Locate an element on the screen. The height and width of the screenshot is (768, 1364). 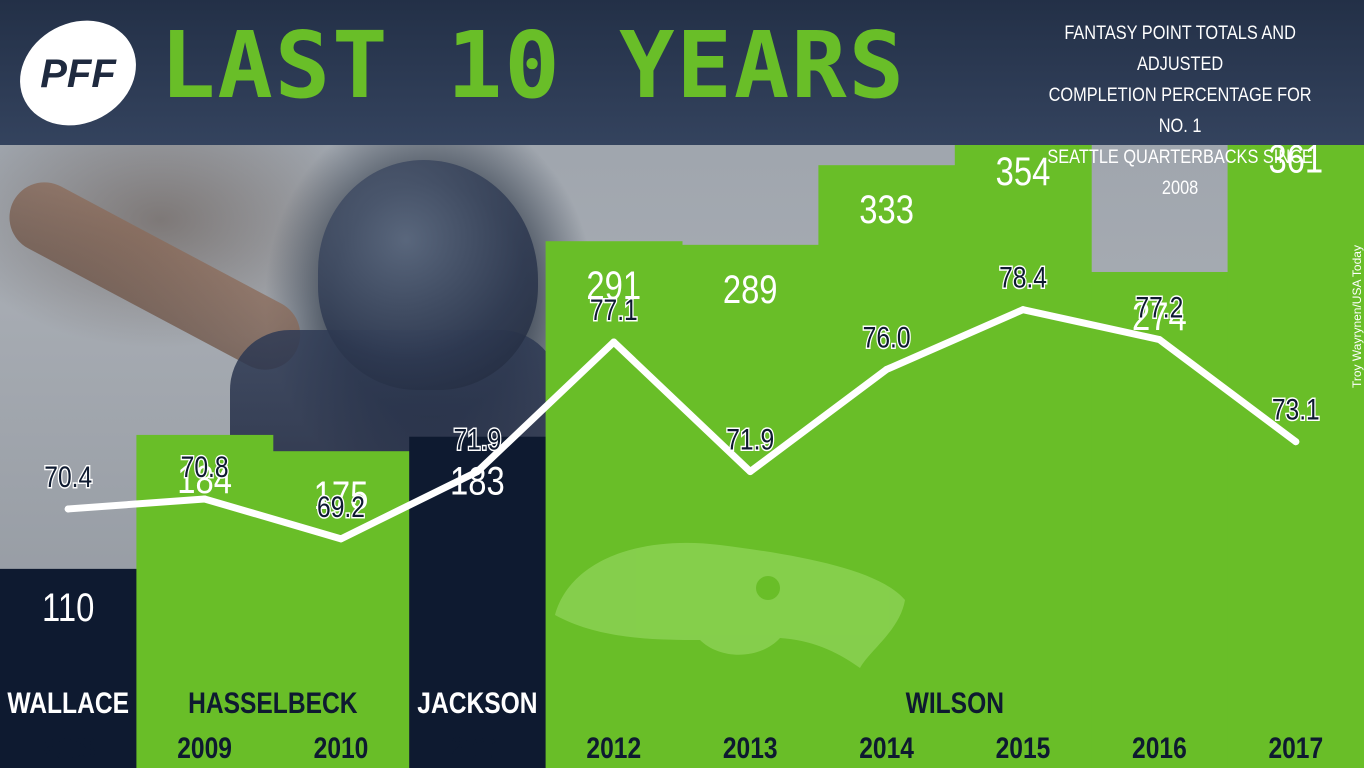
pff-football-logo: PFF is located at coordinates (78, 73).